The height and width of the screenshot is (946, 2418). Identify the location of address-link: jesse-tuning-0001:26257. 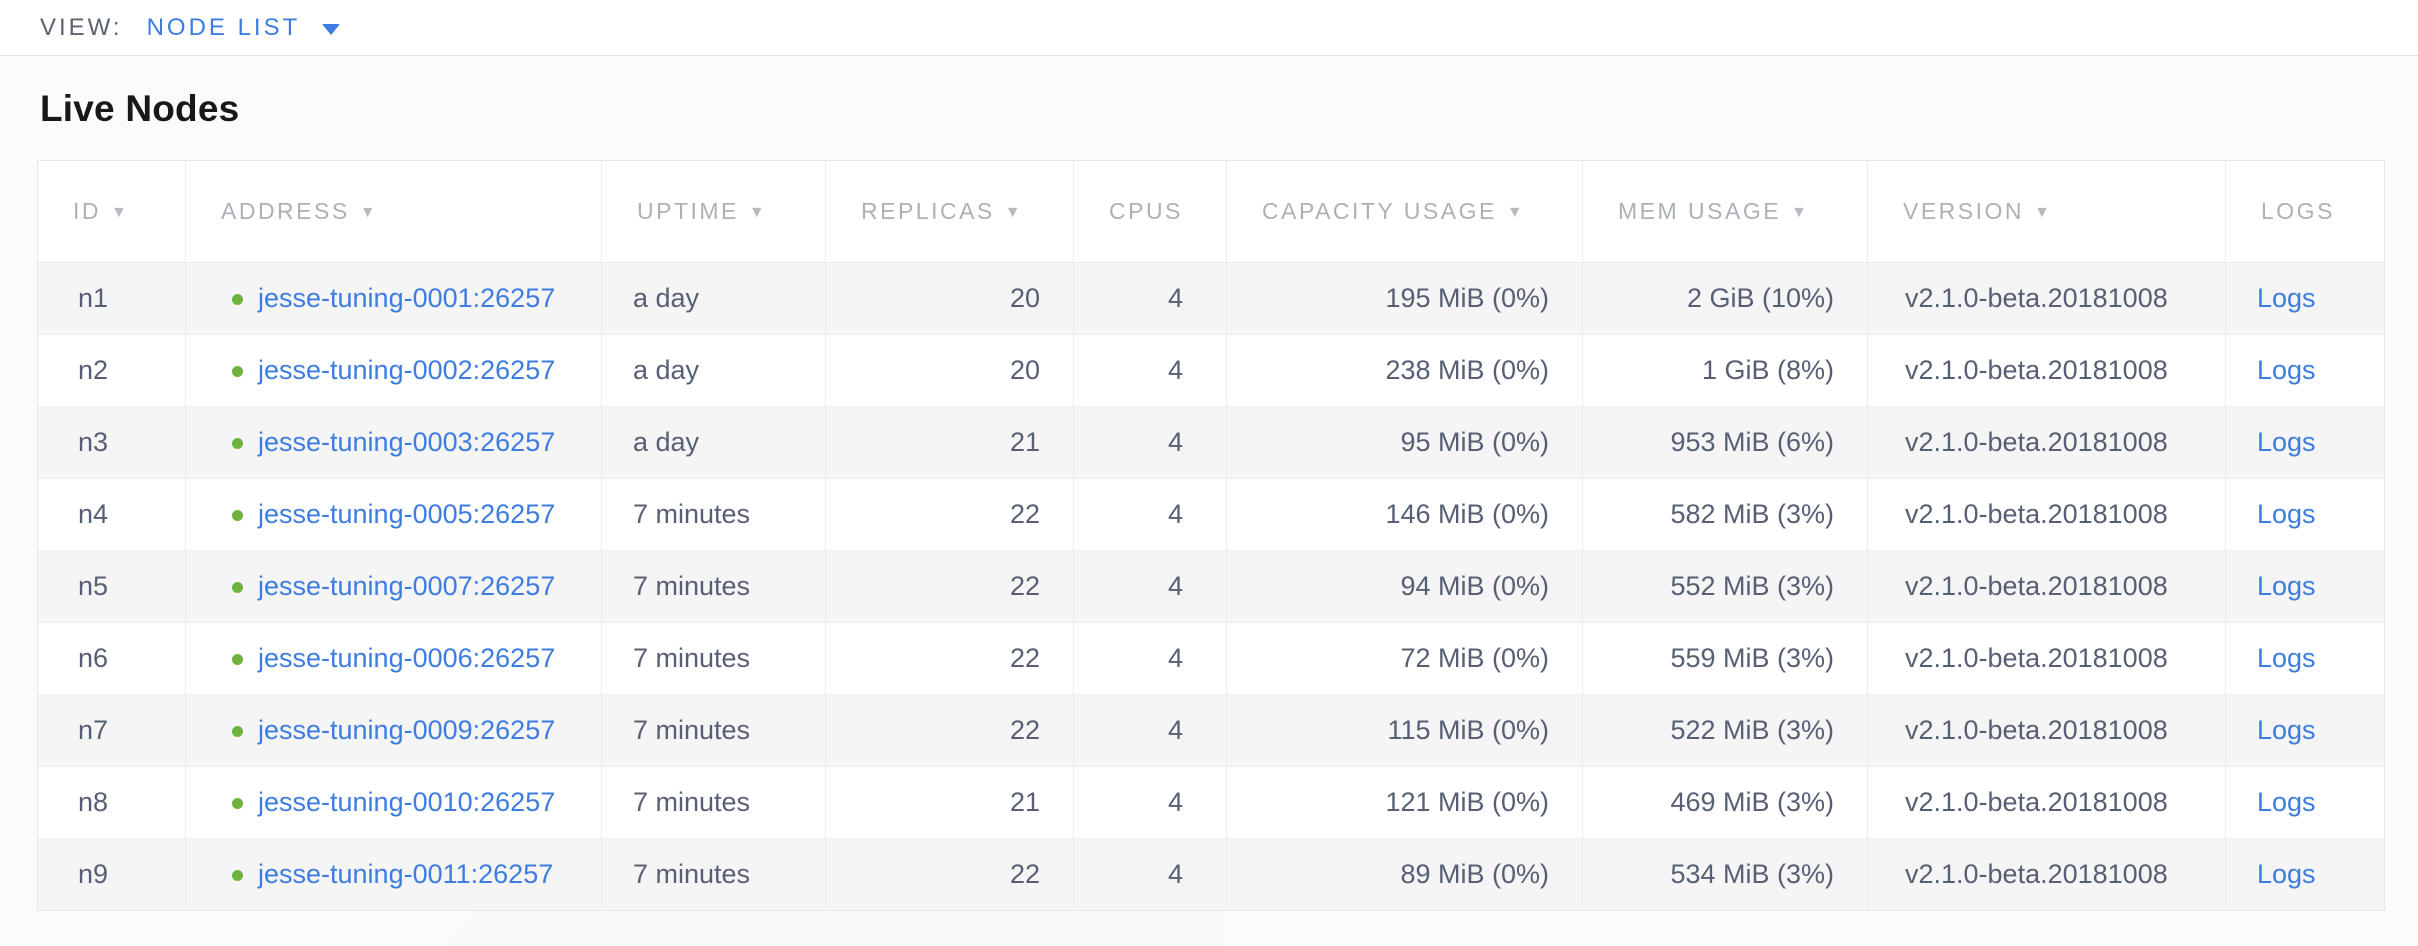
(407, 298).